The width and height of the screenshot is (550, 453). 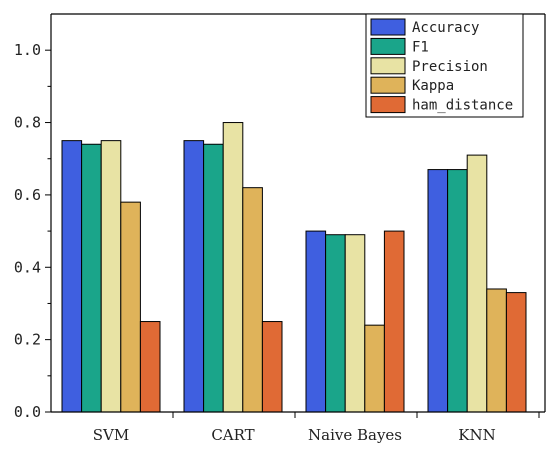 What do you see at coordinates (450, 67) in the screenshot?
I see `legend-label-precision: Precision` at bounding box center [450, 67].